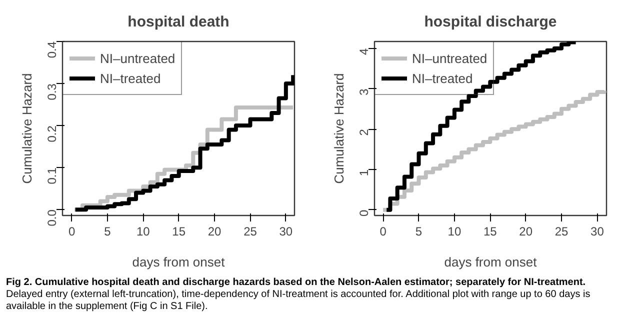 The image size is (624, 326). Describe the element at coordinates (364, 213) in the screenshot. I see `y-tick-label: 0` at that location.